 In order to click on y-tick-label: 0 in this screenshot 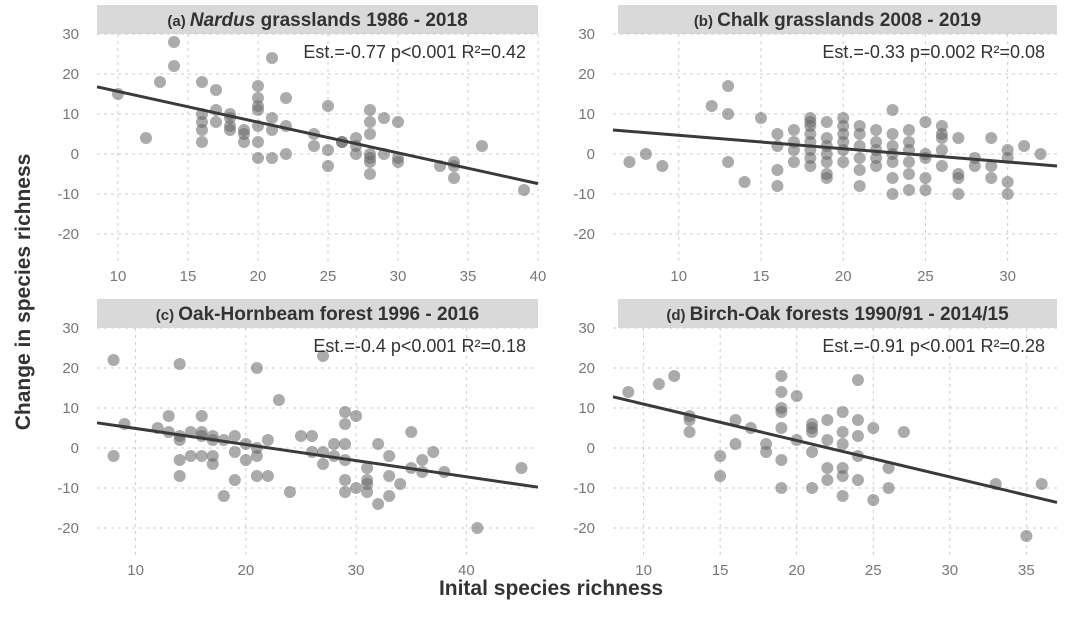, I will do `click(75, 448)`.